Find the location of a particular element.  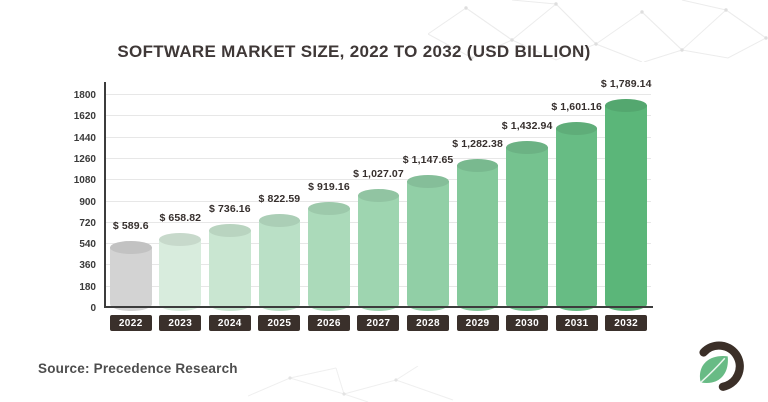

x-axis-category: 2025 is located at coordinates (280, 323).